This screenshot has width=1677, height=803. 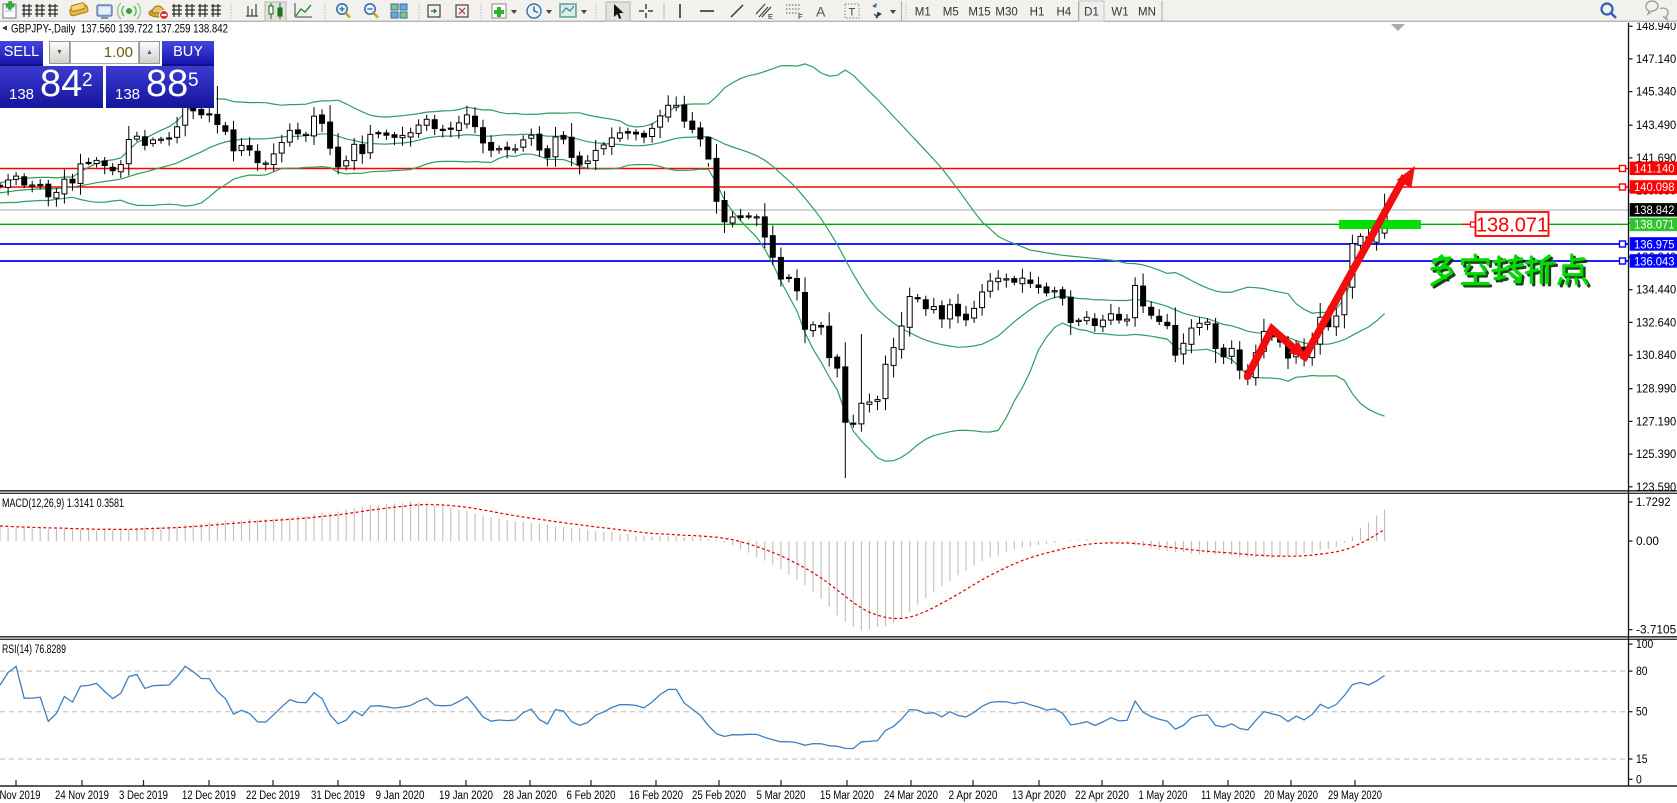 I want to click on svg-text: 100, so click(x=1644, y=645).